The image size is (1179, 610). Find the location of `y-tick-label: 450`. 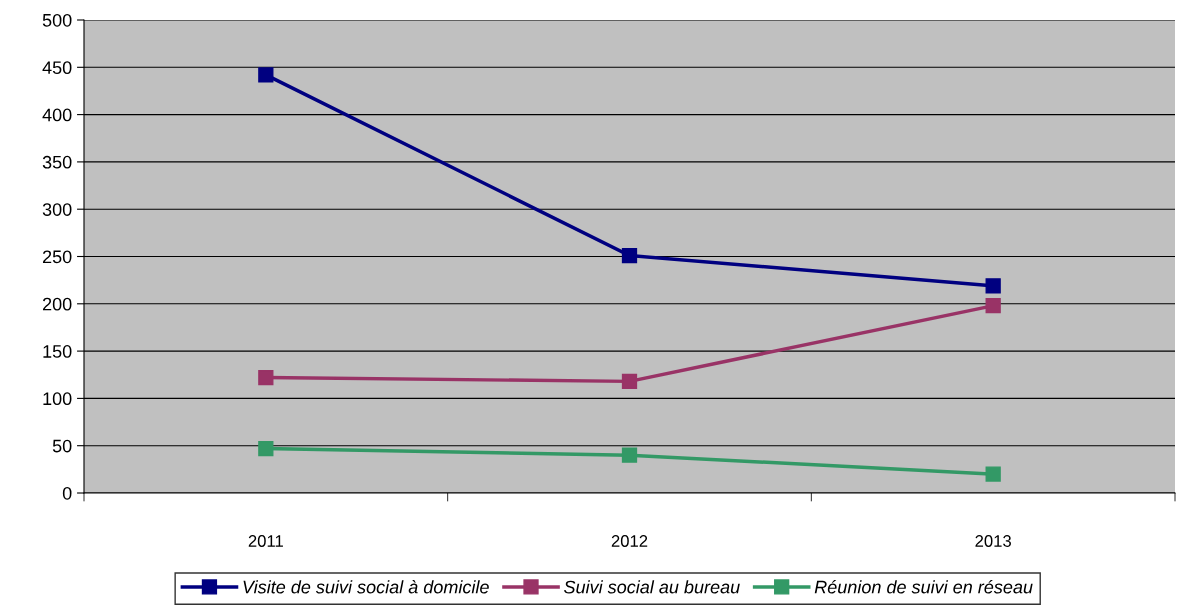

y-tick-label: 450 is located at coordinates (57, 68).